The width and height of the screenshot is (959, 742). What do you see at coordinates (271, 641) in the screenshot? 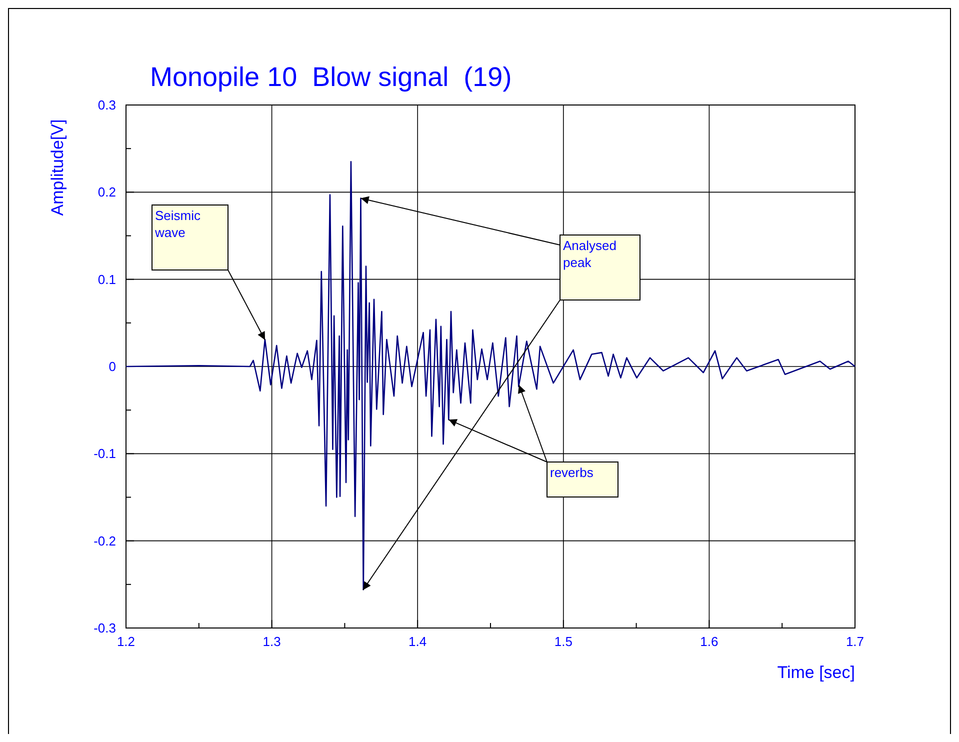
I see `x-tick-label: 1.3` at bounding box center [271, 641].